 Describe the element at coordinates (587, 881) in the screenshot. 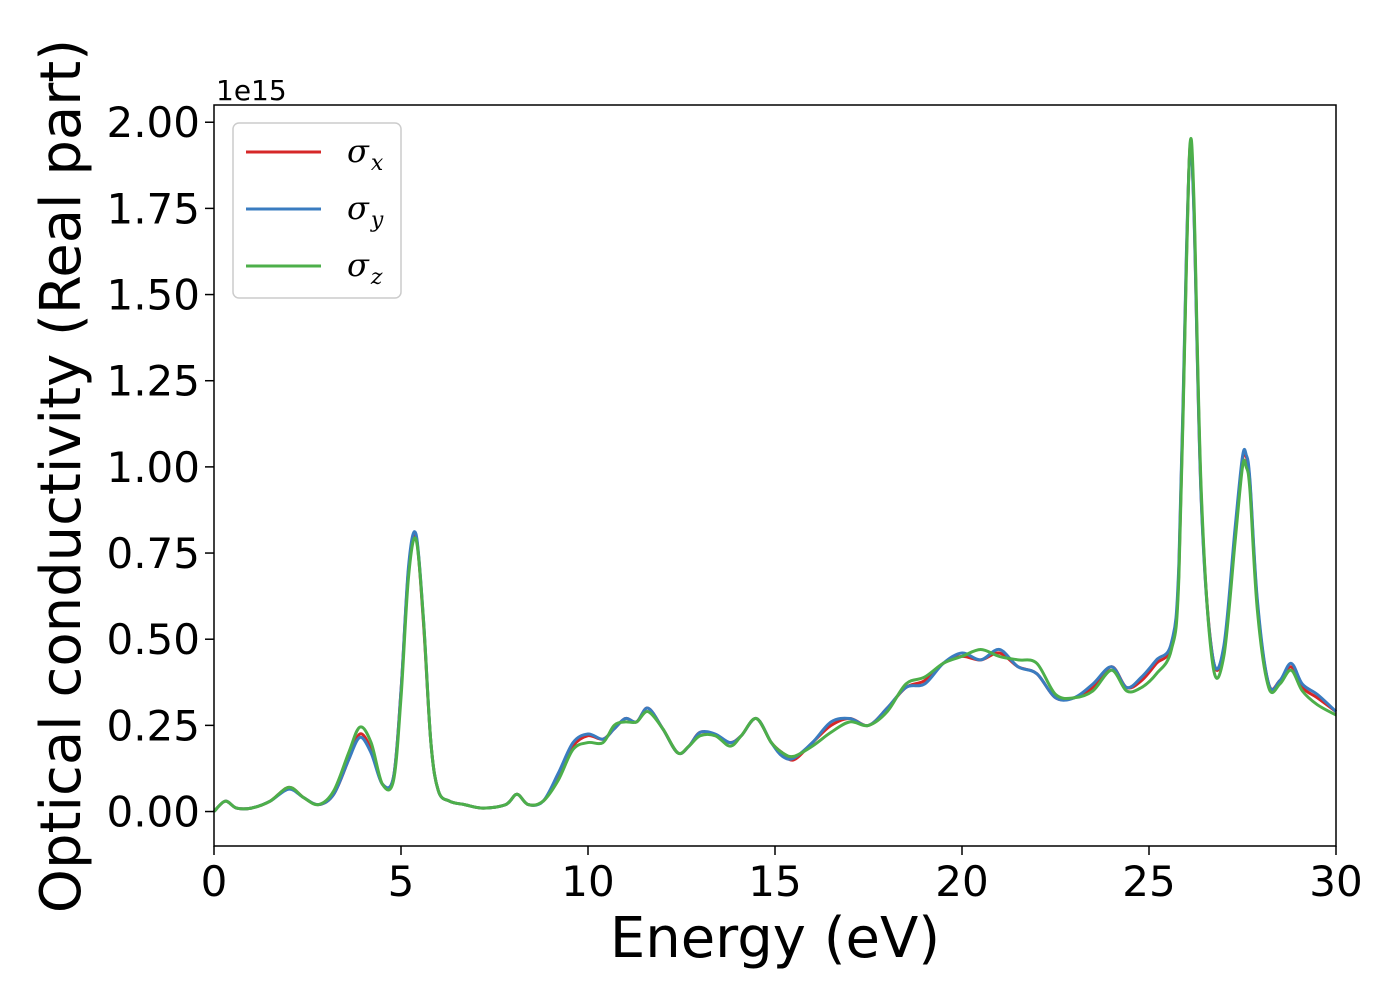

I see `x-tick-label: 10` at that location.